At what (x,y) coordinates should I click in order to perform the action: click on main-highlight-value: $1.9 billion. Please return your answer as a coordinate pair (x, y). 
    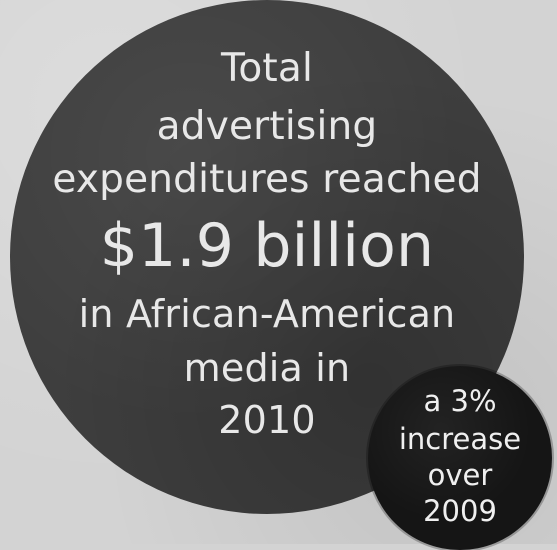
    Looking at the image, I should click on (267, 246).